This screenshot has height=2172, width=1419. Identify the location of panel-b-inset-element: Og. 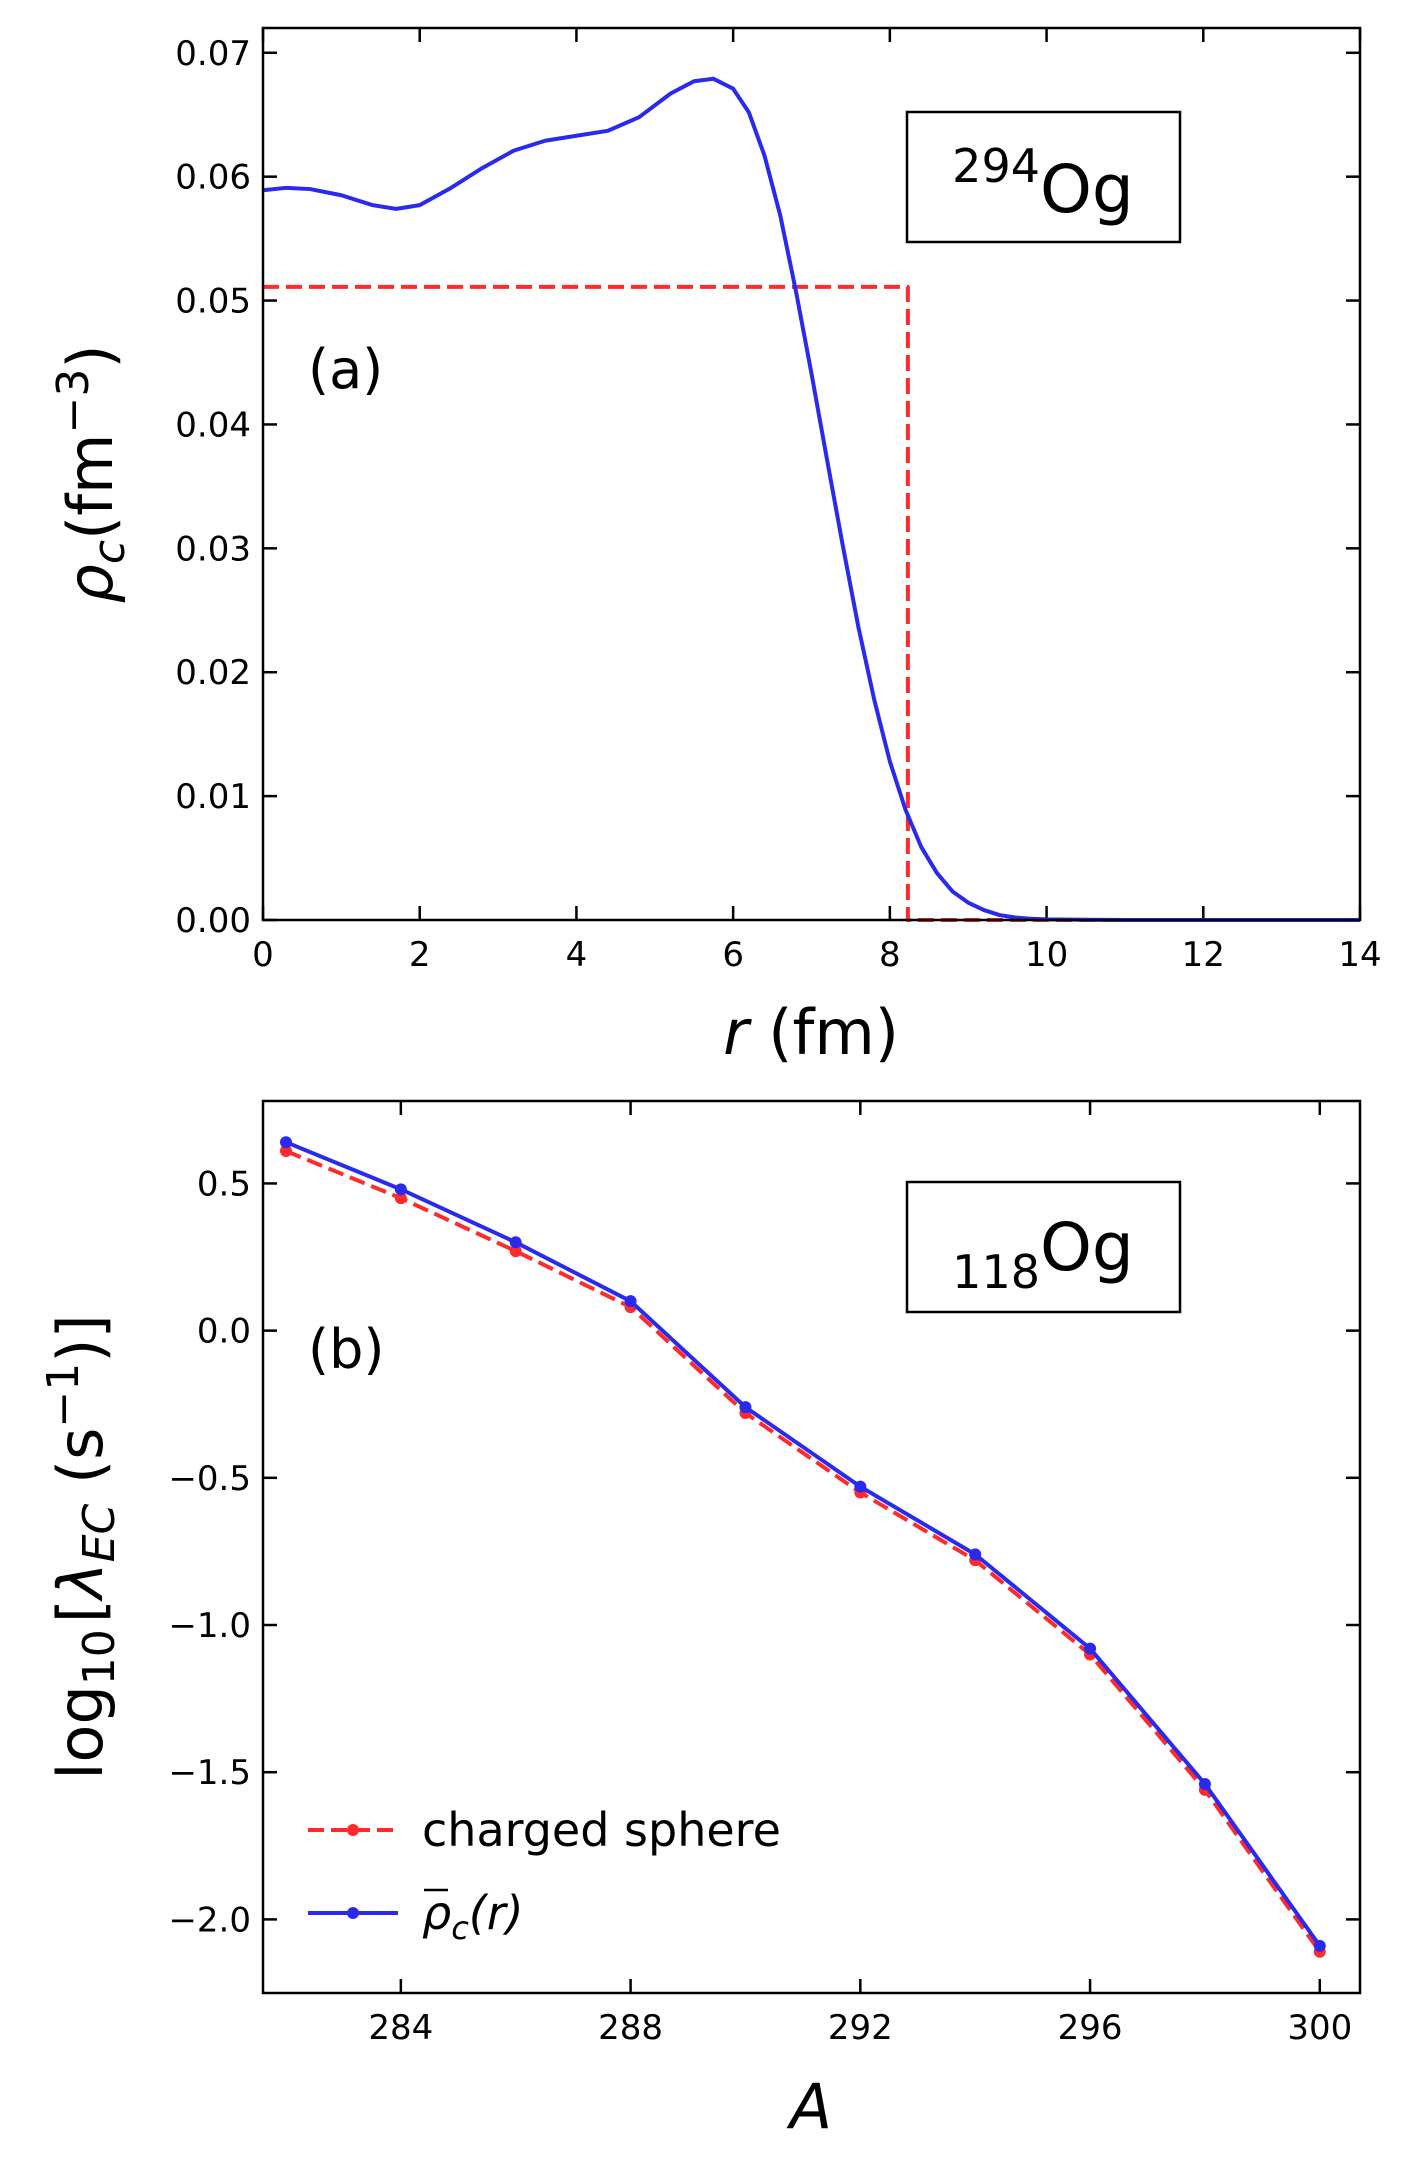
(1087, 1247).